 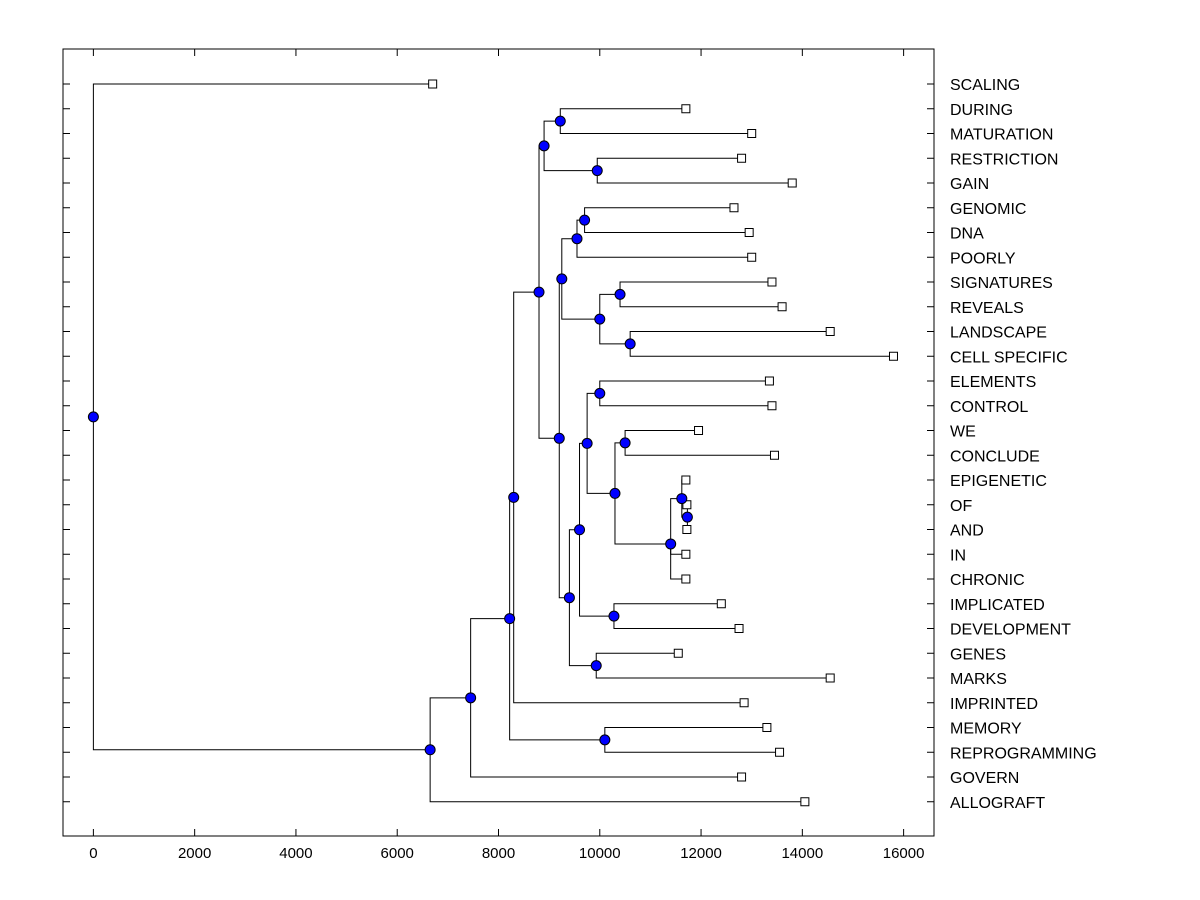 What do you see at coordinates (1023, 753) in the screenshot?
I see `leaf-label: REPROGRAMMING` at bounding box center [1023, 753].